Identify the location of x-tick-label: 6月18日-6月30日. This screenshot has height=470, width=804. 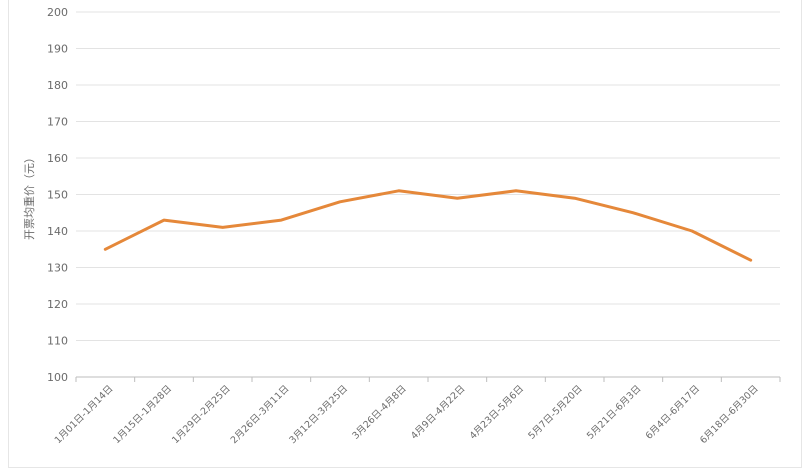
(729, 414).